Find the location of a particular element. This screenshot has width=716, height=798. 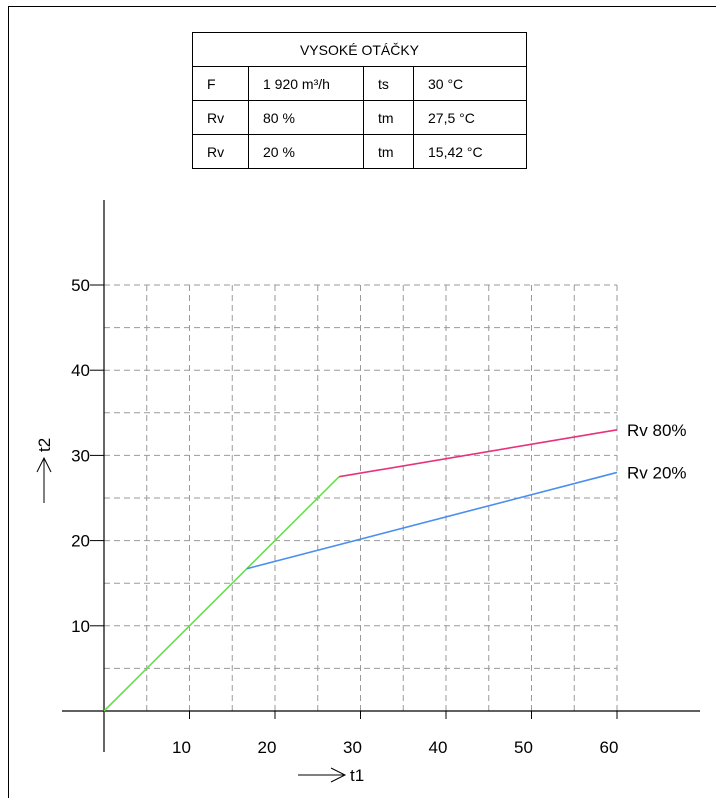

table-cell: 1 920 m³/h is located at coordinates (306, 83).